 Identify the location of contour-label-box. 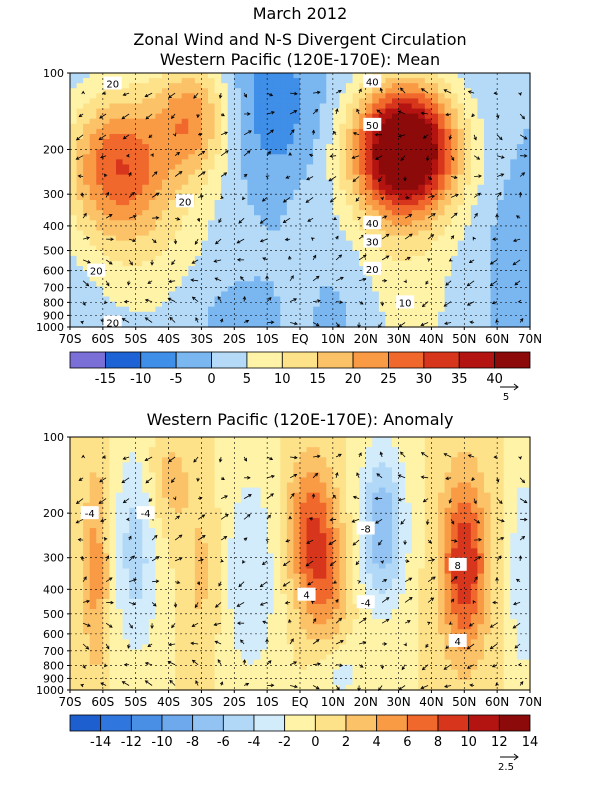
(112, 83).